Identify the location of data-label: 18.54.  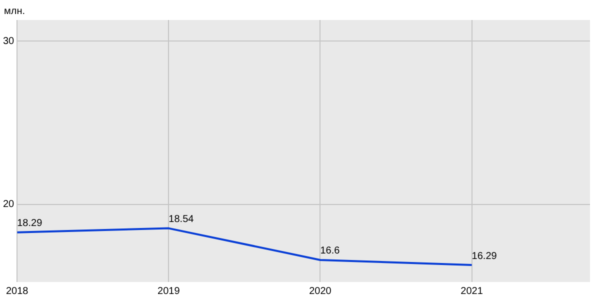
(181, 220).